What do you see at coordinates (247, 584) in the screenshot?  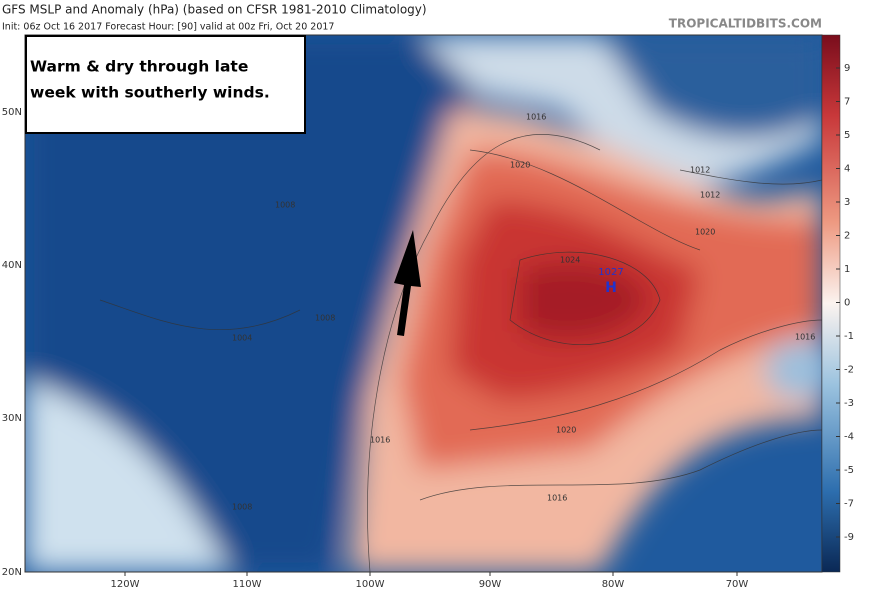 I see `longitude-label: 110W` at bounding box center [247, 584].